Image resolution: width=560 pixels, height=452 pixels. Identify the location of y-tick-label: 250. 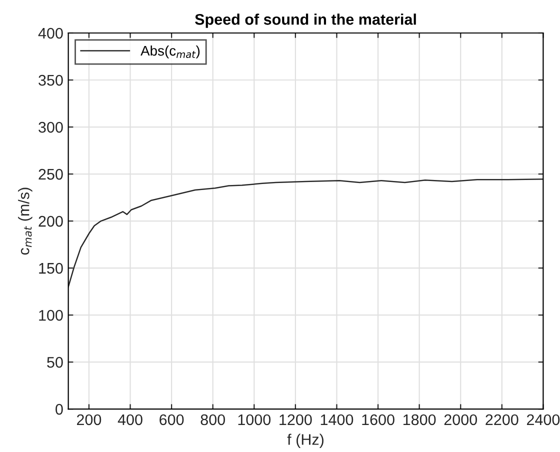
(50, 174).